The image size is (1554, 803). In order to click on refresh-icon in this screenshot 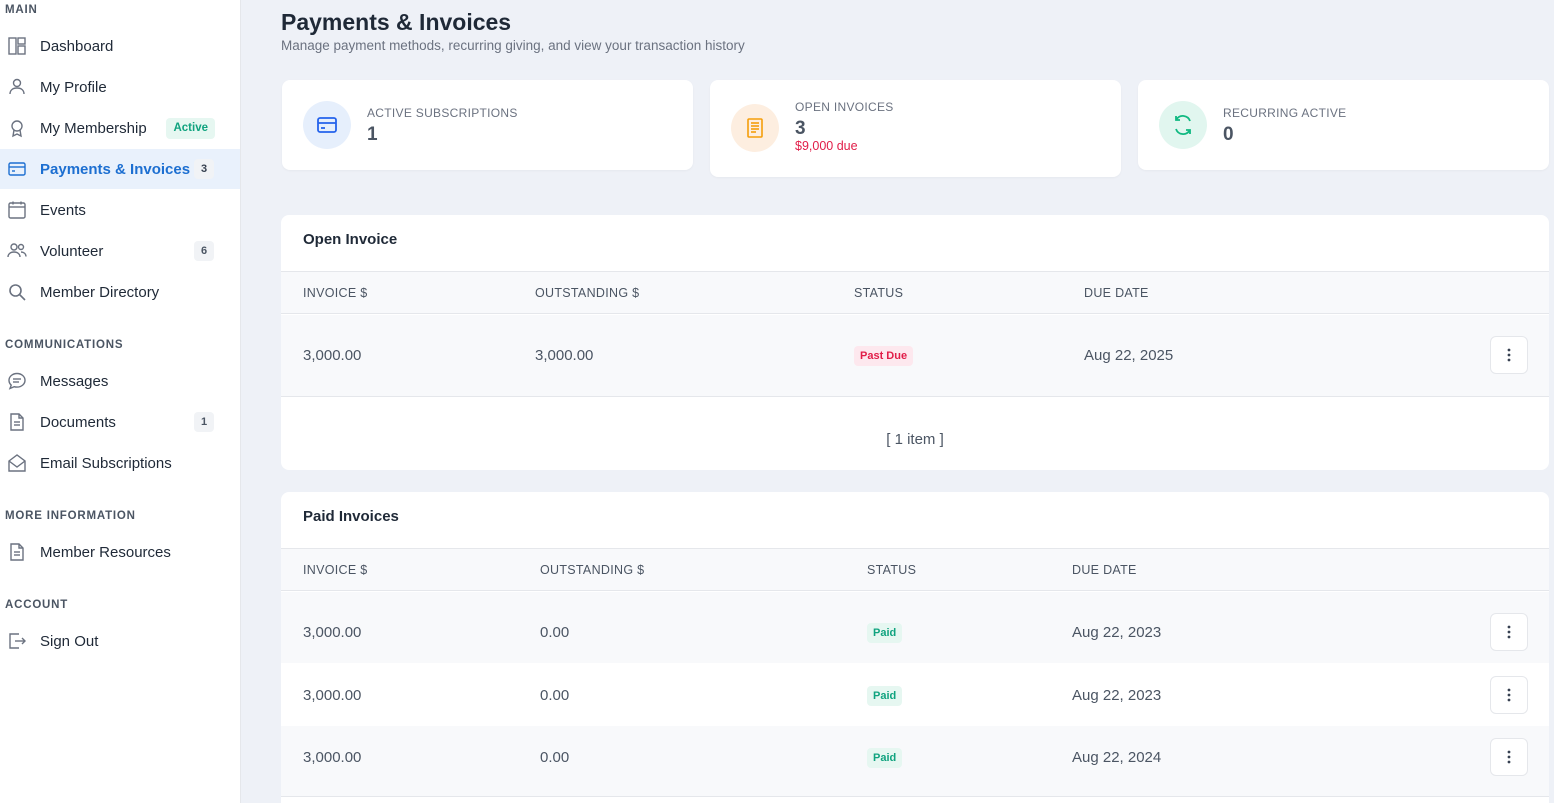, I will do `click(1183, 125)`.